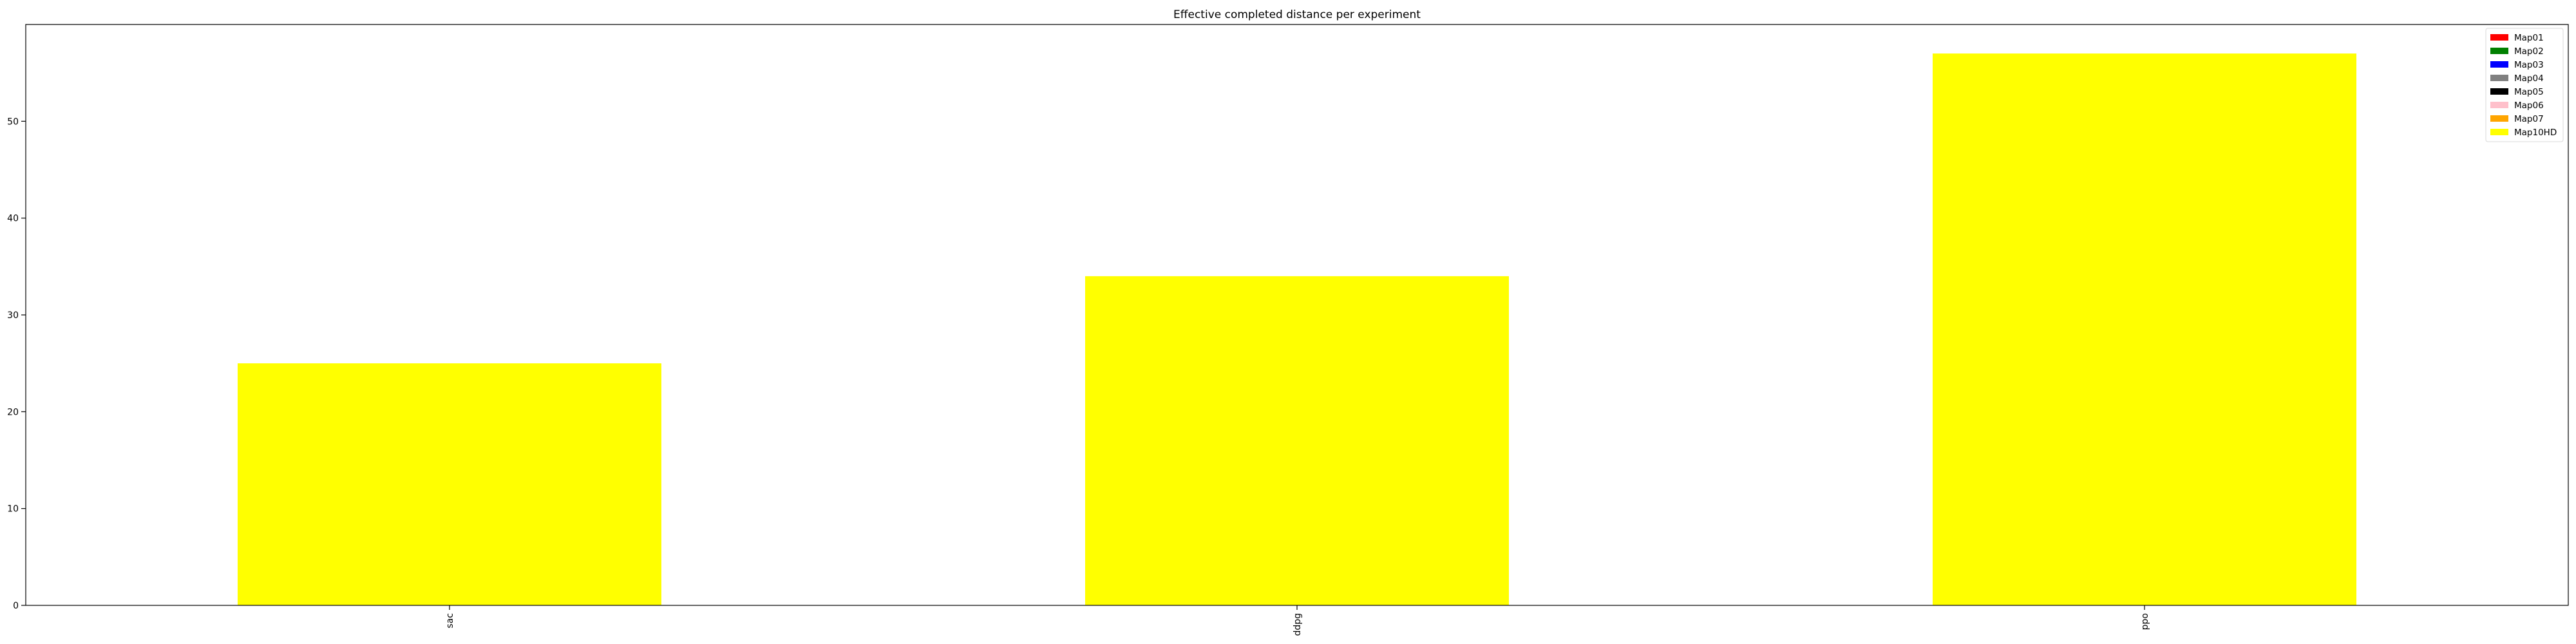 The height and width of the screenshot is (644, 2576). What do you see at coordinates (13, 412) in the screenshot?
I see `y-tick-label: 20` at bounding box center [13, 412].